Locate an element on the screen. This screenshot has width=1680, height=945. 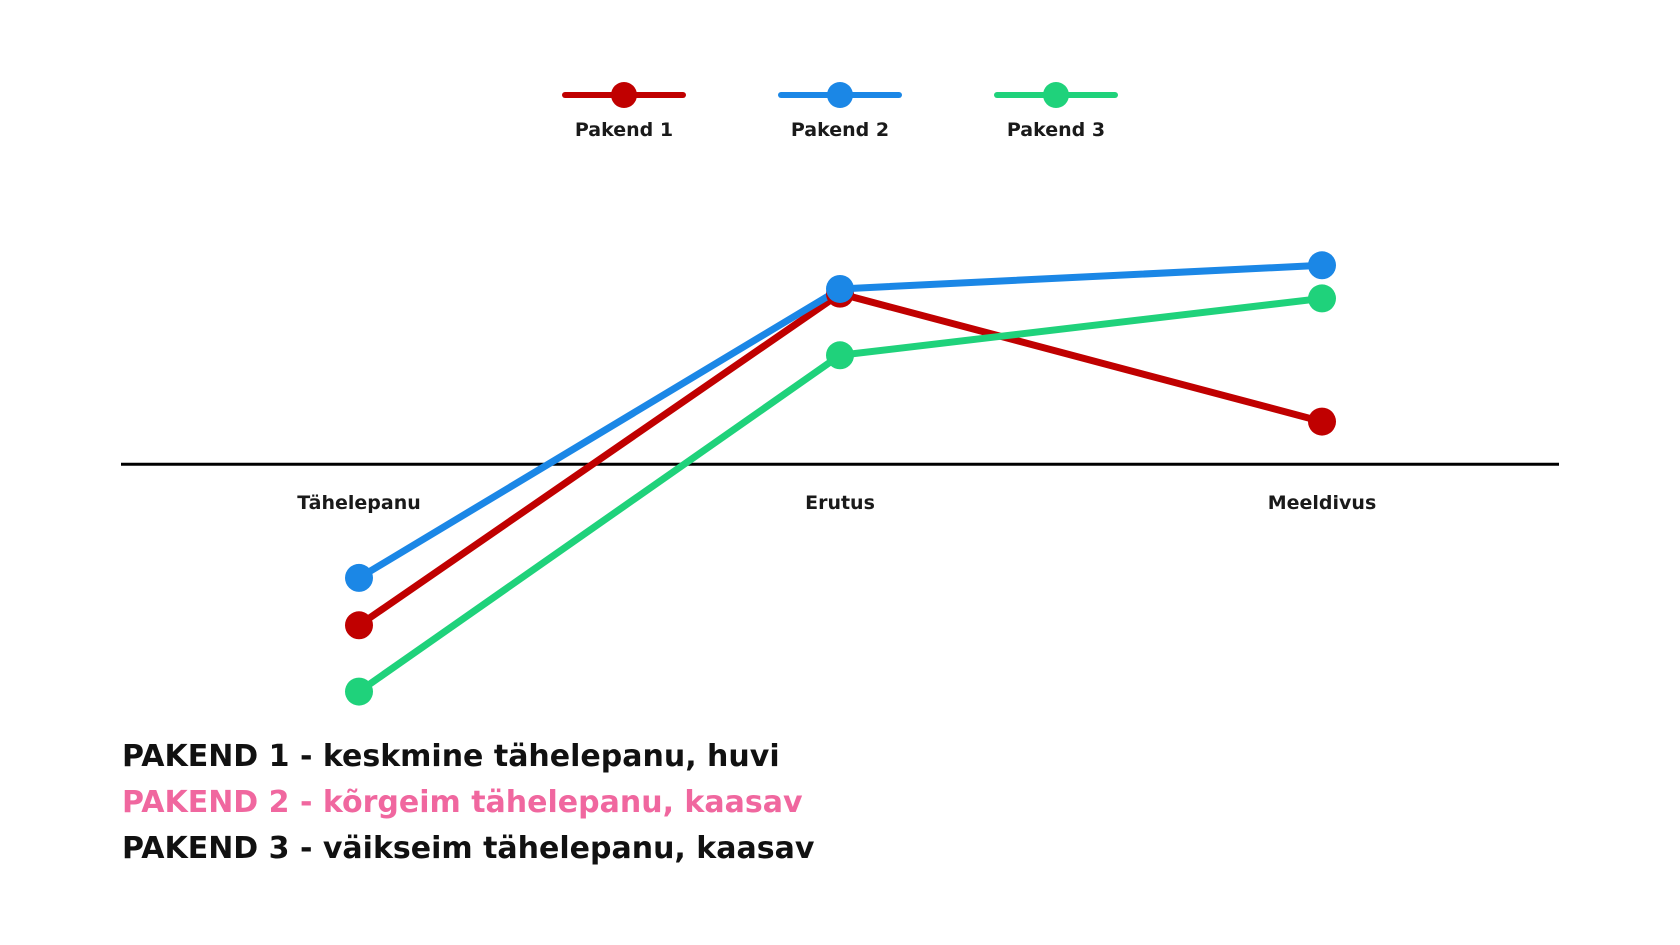
legend-label: Pakend 1 is located at coordinates (624, 130).